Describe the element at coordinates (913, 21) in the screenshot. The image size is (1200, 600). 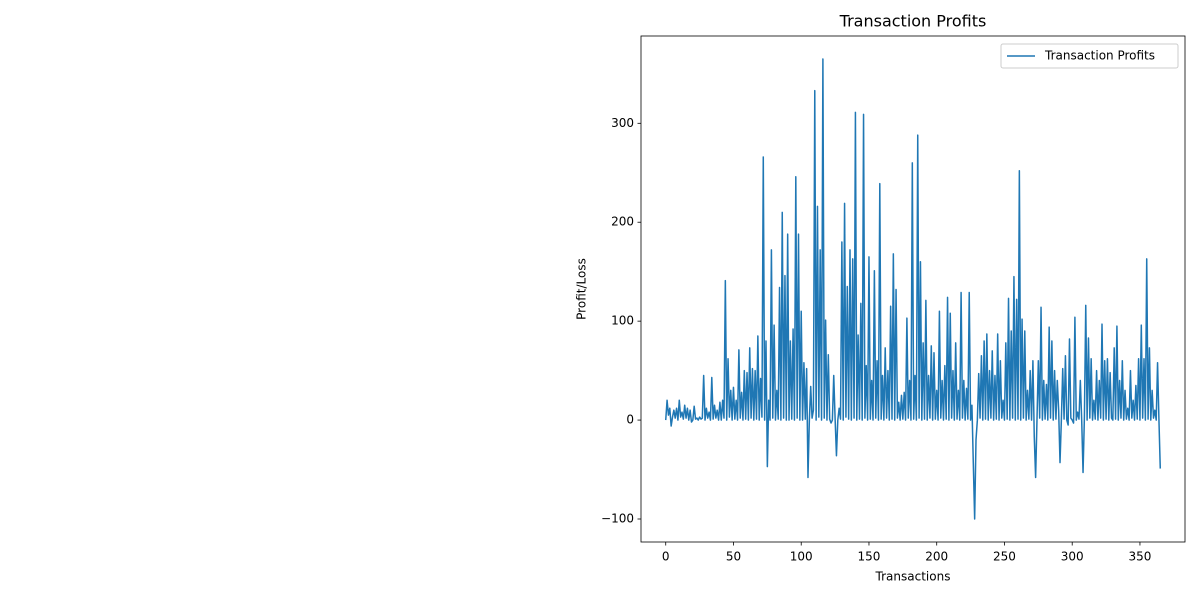
I see `chart-title: Transaction Profits` at that location.